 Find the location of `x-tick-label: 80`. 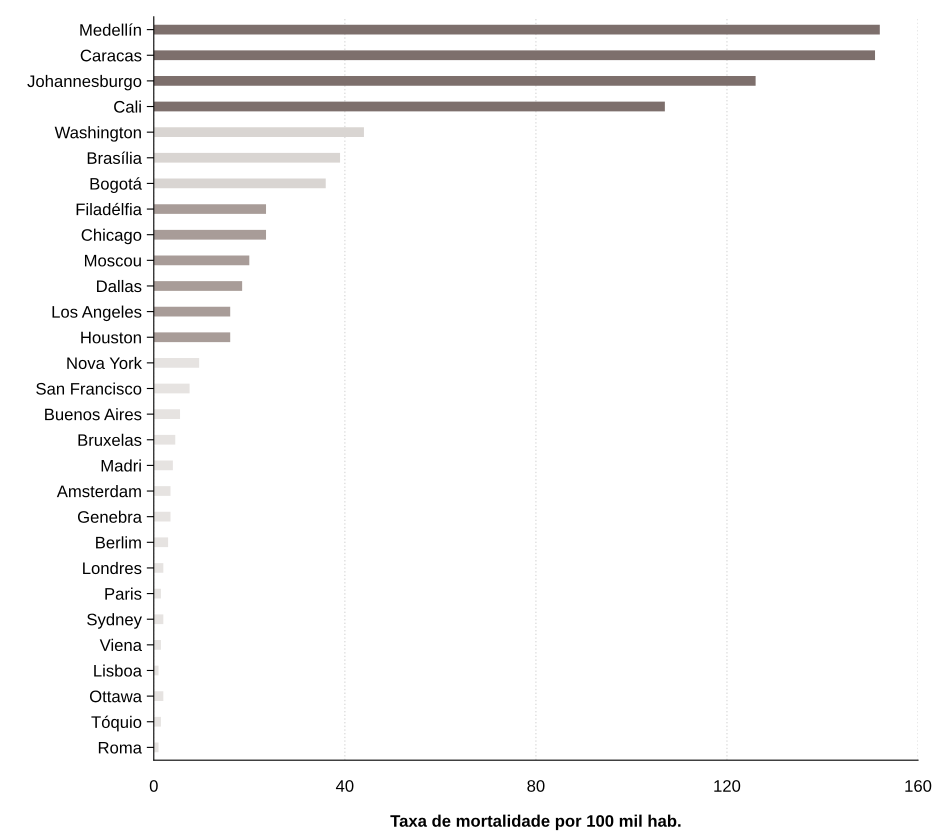

x-tick-label: 80 is located at coordinates (536, 786).